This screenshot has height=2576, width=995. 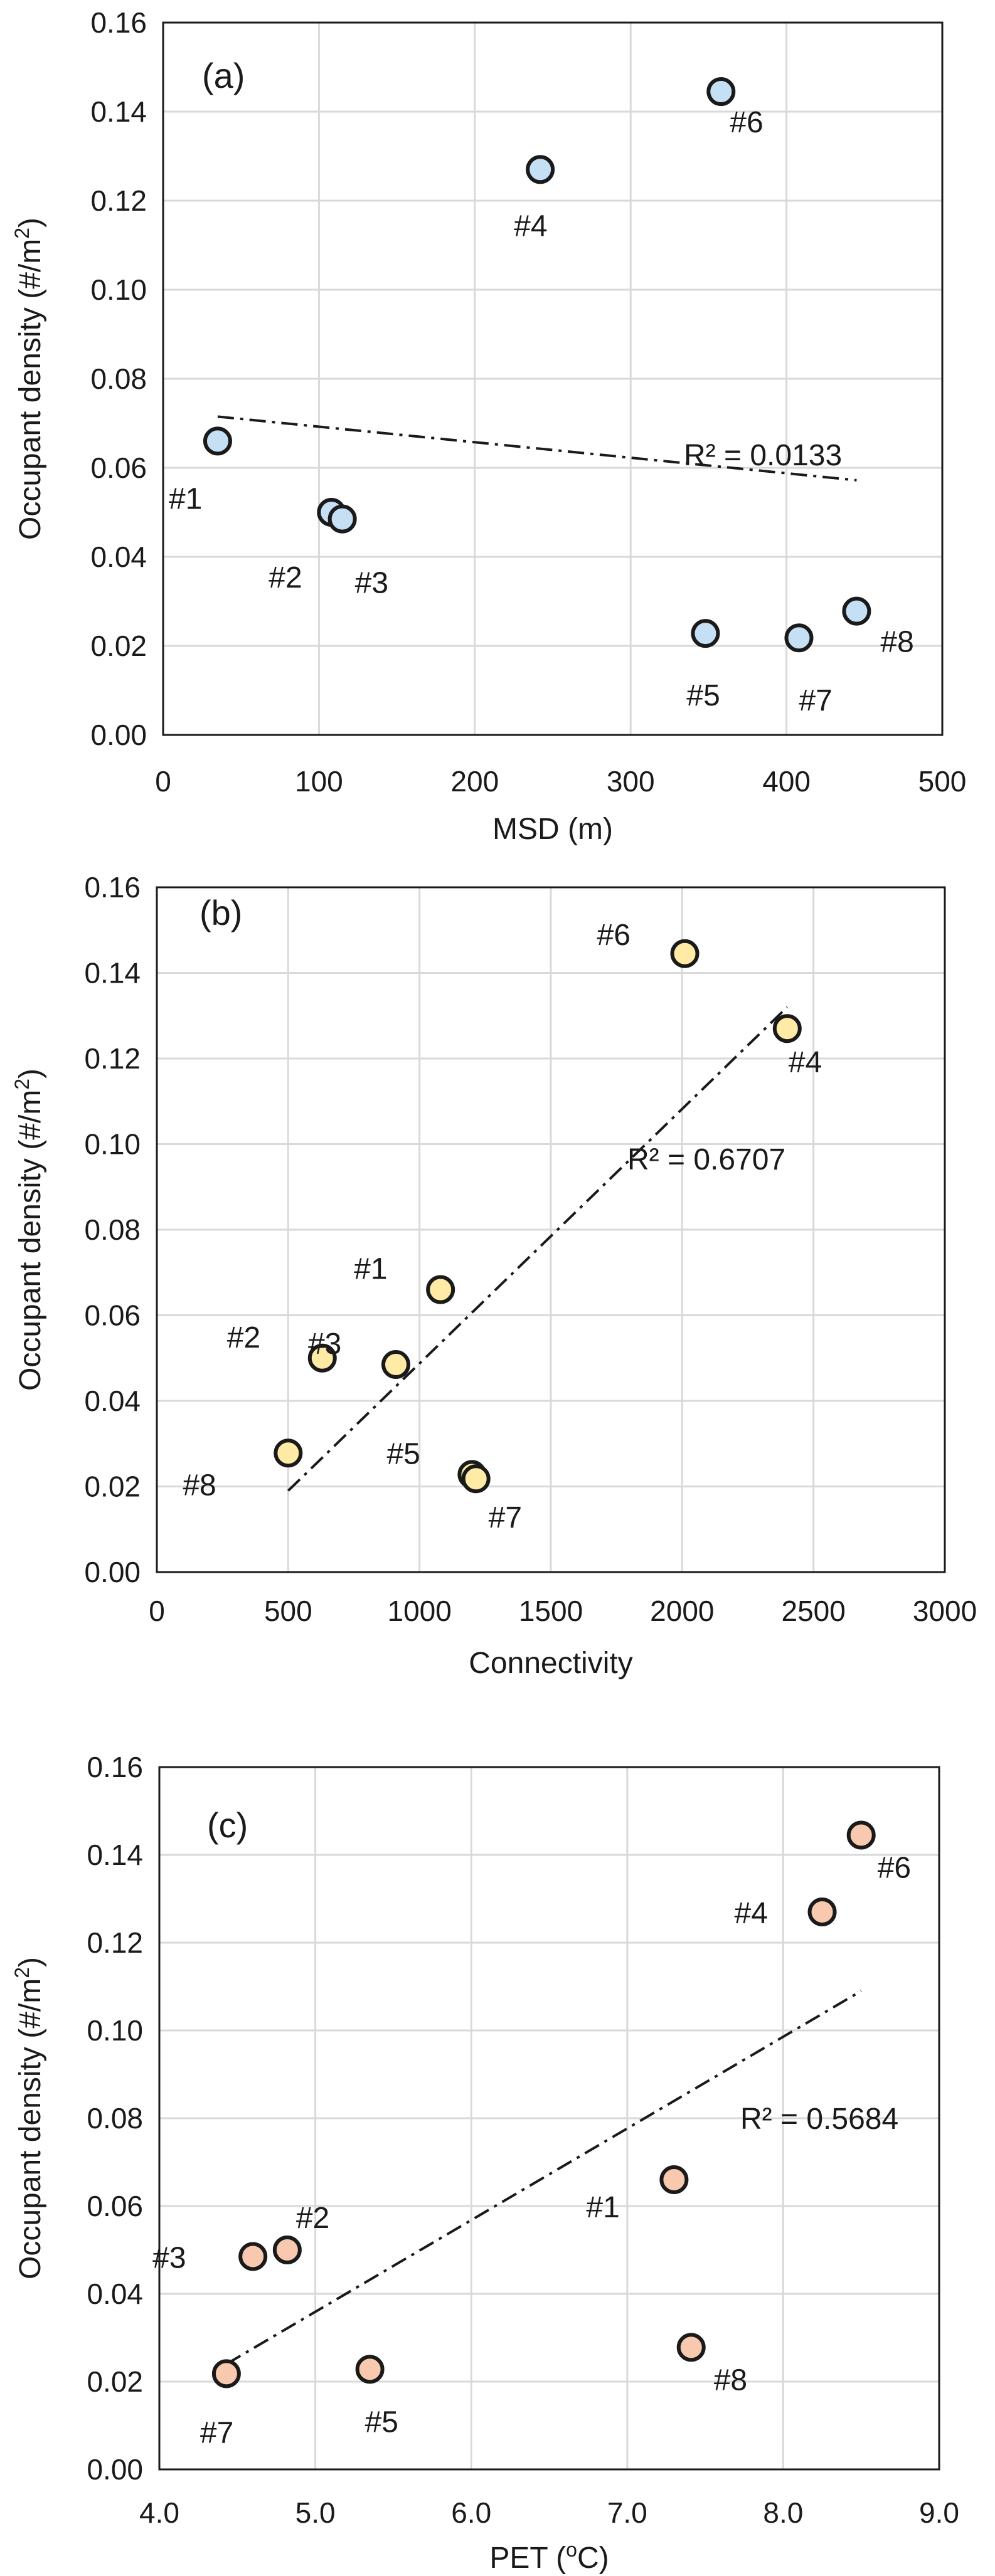 I want to click on x-tick-label: 8.0, so click(x=783, y=2512).